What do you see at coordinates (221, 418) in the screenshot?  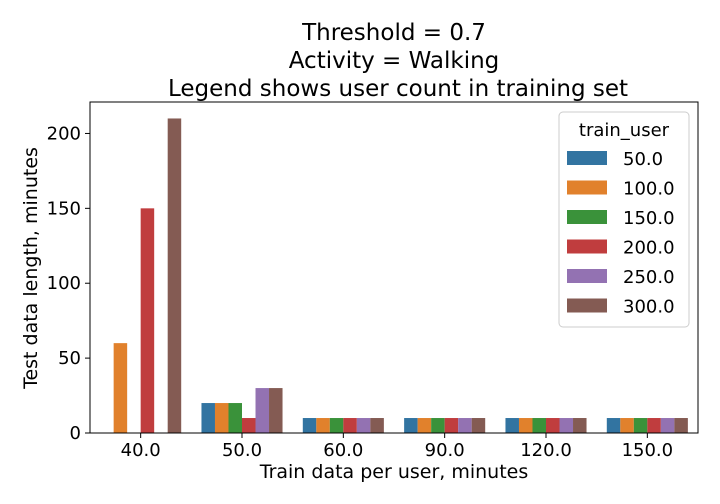 I see `bar-50.0-100.0` at bounding box center [221, 418].